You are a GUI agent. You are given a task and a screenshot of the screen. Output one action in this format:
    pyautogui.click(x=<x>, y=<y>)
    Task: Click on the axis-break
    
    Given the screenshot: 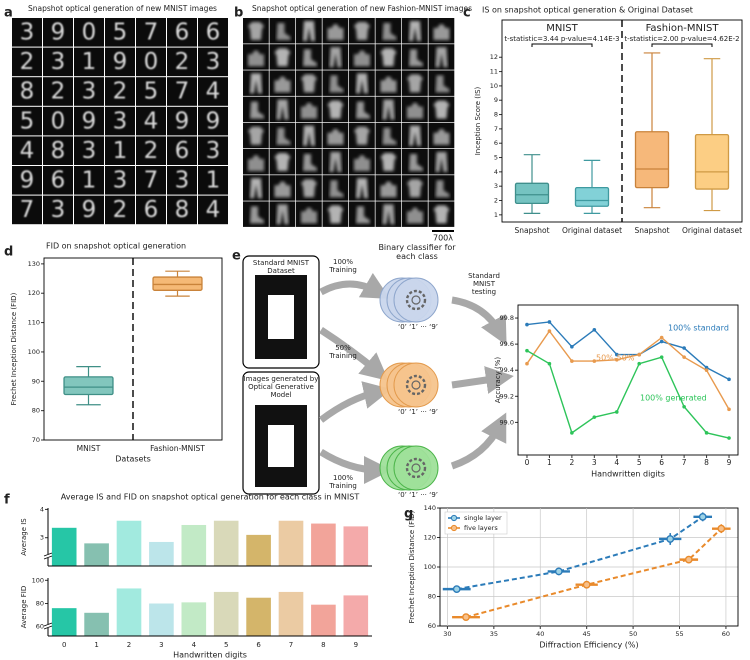 What is the action you would take?
    pyautogui.click(x=48, y=626)
    